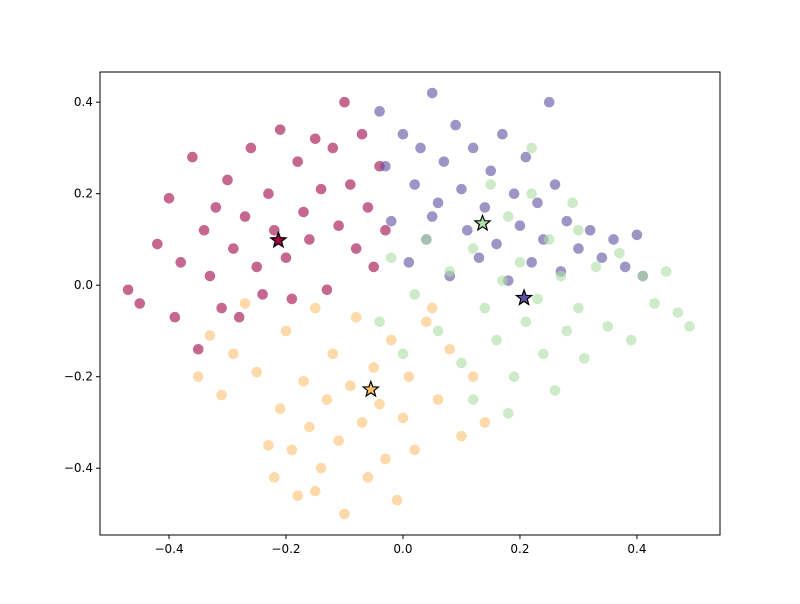 Image resolution: width=800 pixels, height=604 pixels. I want to click on y-tick-label: 0.4, so click(83, 102).